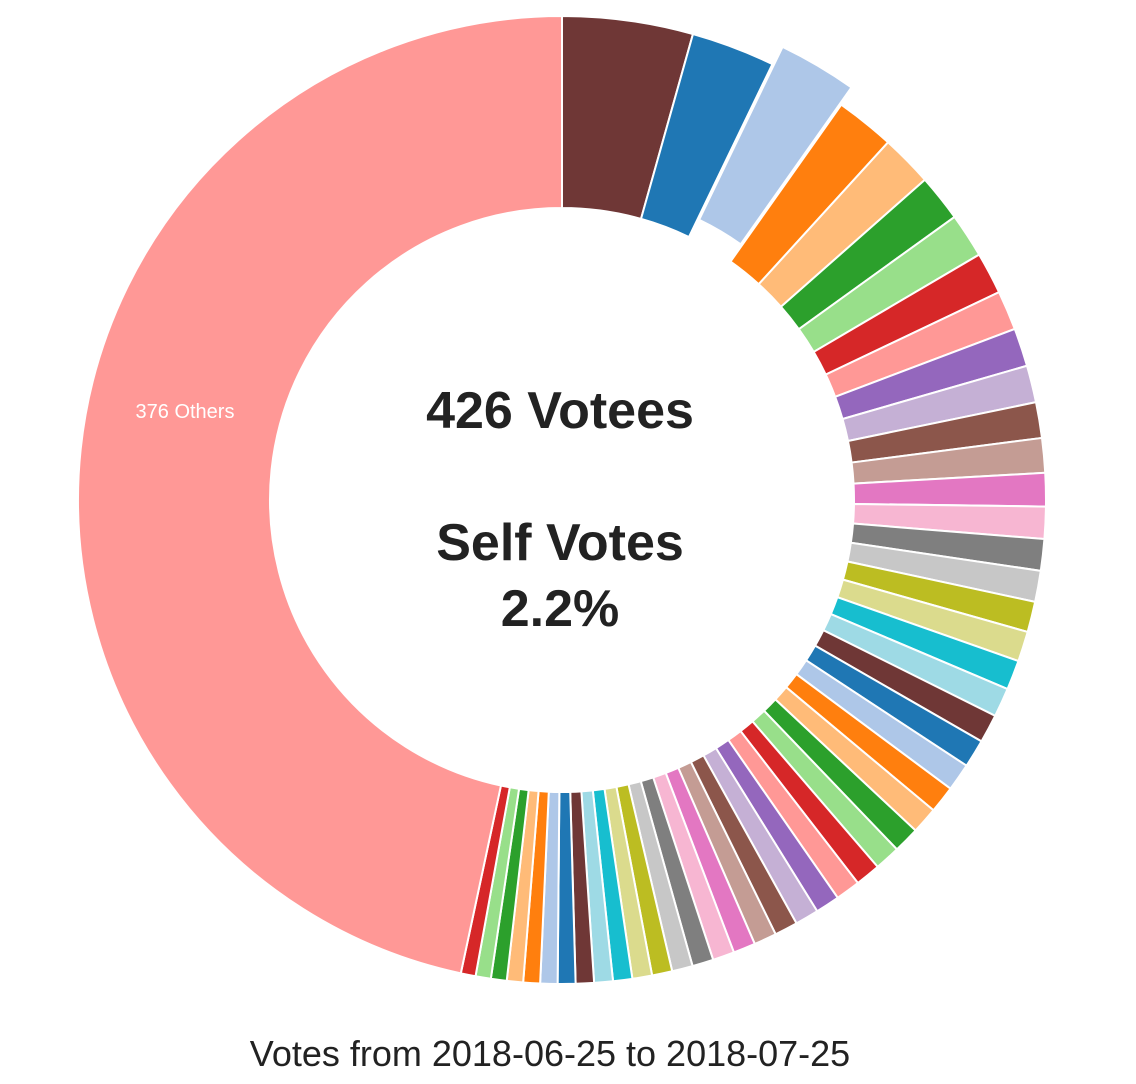  What do you see at coordinates (550, 1053) in the screenshot?
I see `chart-caption: Votes from 2018-06-25 to 2018-07-25` at bounding box center [550, 1053].